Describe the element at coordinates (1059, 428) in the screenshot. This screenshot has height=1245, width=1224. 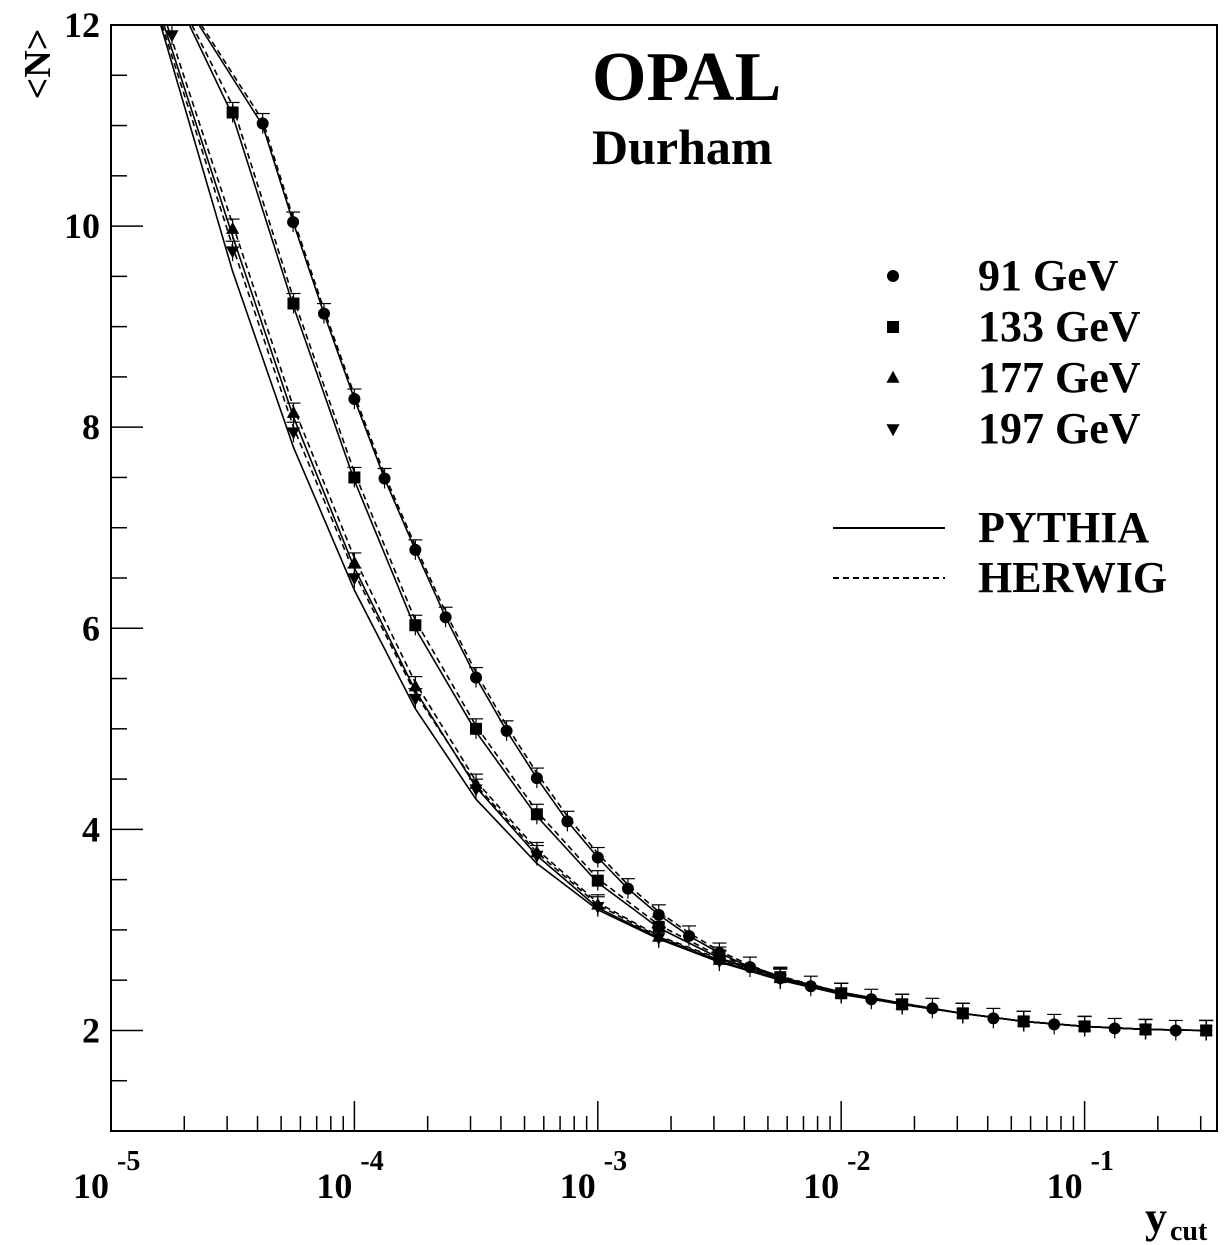
I see `legend-label: 197 GeV` at that location.